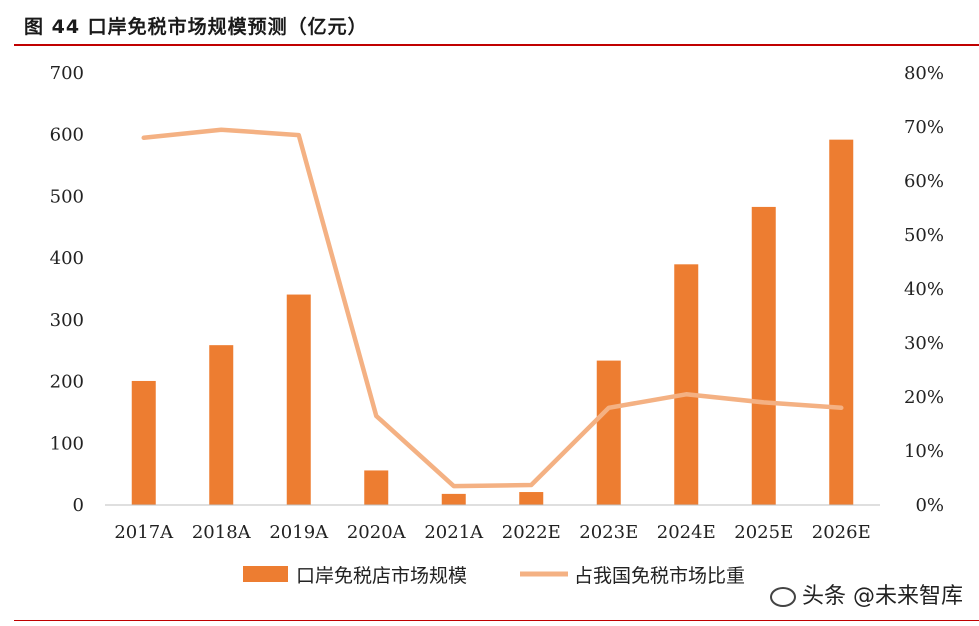  Describe the element at coordinates (298, 399) in the screenshot. I see `bar-2019A` at that location.